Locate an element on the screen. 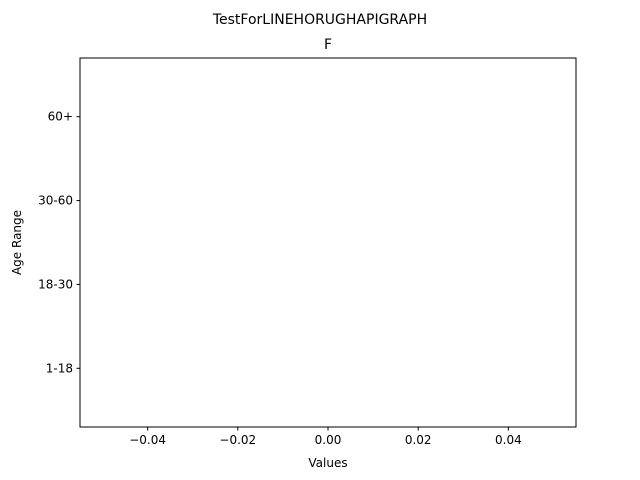 This screenshot has height=480, width=640. x-tick-label: 0.00 is located at coordinates (328, 440).